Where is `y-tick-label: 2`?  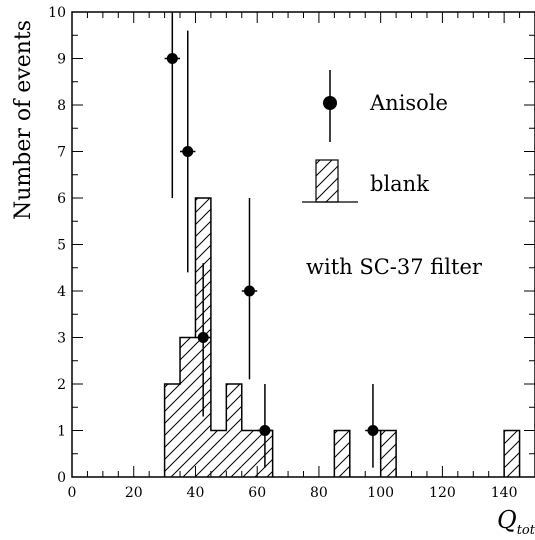
y-tick-label: 2 is located at coordinates (61, 385).